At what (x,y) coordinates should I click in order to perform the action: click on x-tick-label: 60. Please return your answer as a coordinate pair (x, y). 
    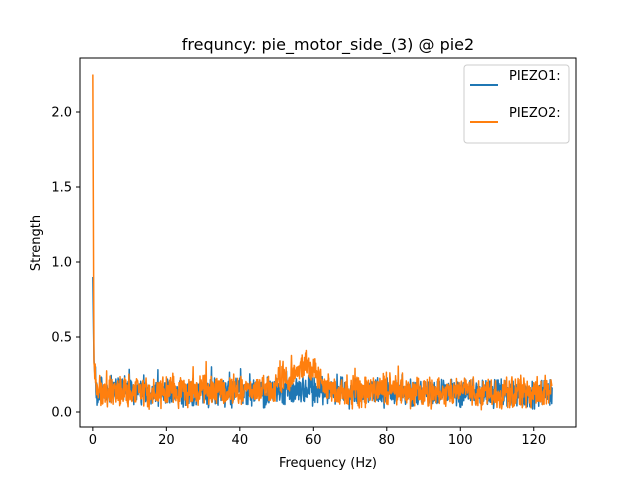
    Looking at the image, I should click on (313, 440).